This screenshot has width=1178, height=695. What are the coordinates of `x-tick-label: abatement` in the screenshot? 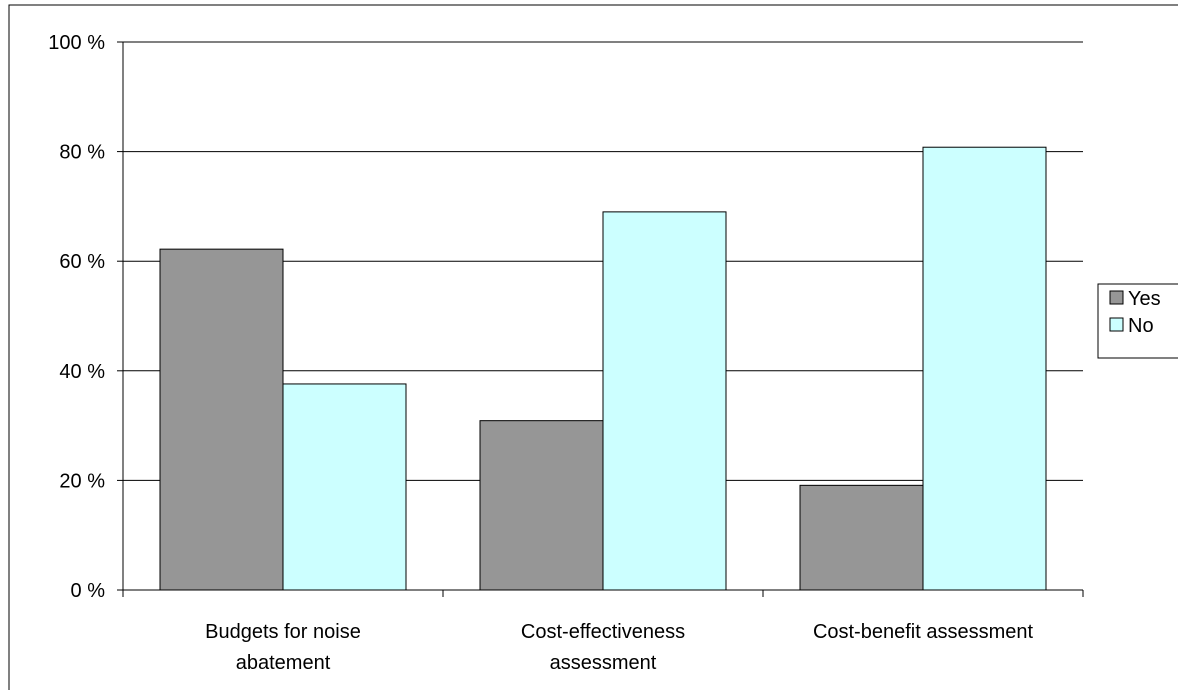 It's located at (283, 663).